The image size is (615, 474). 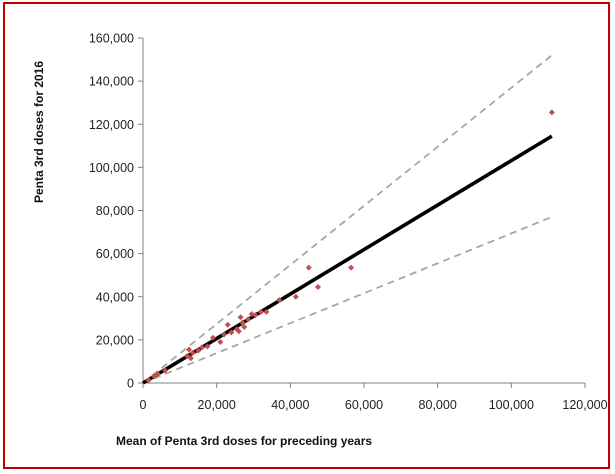 What do you see at coordinates (111, 82) in the screenshot?
I see `y-tick-label: 140,000` at bounding box center [111, 82].